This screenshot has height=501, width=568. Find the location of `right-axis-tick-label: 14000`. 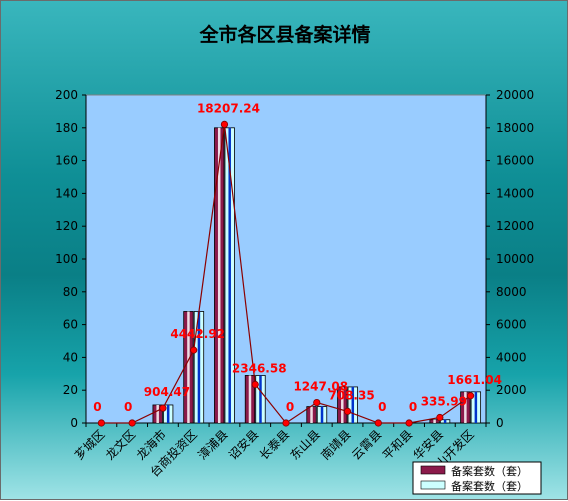

right-axis-tick-label: 14000 is located at coordinates (515, 193).